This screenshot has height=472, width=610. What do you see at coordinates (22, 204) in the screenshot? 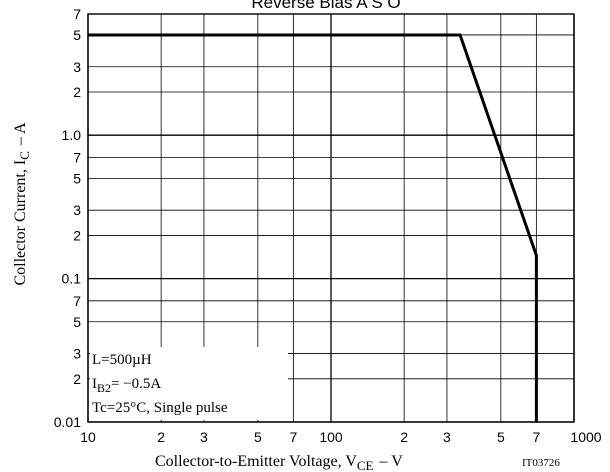
I see `y-axis-label: Collector Current, IC– A` at bounding box center [22, 204].